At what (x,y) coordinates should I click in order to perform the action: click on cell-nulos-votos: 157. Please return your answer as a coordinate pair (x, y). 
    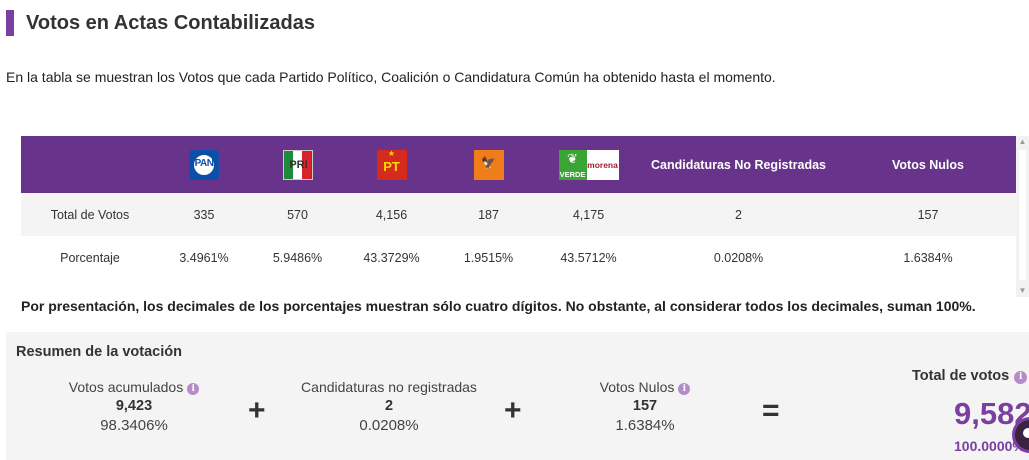
    Looking at the image, I should click on (928, 214).